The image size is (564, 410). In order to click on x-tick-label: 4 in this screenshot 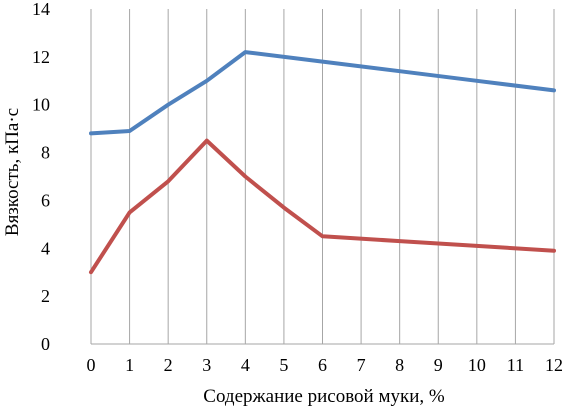, I will do `click(245, 365)`.